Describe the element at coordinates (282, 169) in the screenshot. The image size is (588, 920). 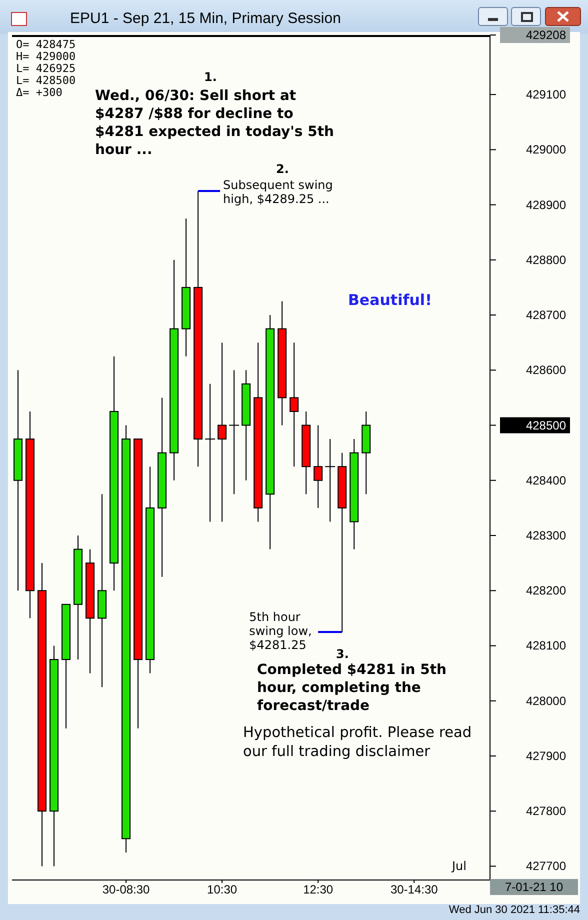
I see `annotation: 2.` at that location.